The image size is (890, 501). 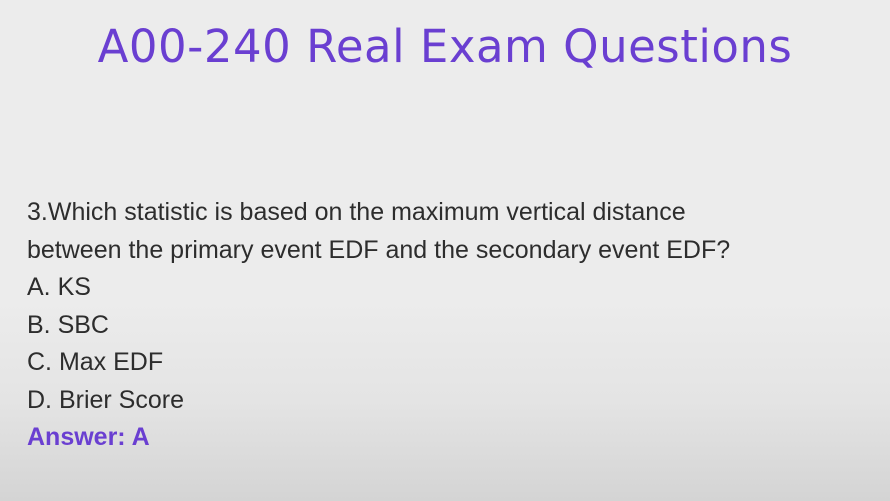 What do you see at coordinates (445, 46) in the screenshot?
I see `slide-title: A00-240 Real Exam Questions` at bounding box center [445, 46].